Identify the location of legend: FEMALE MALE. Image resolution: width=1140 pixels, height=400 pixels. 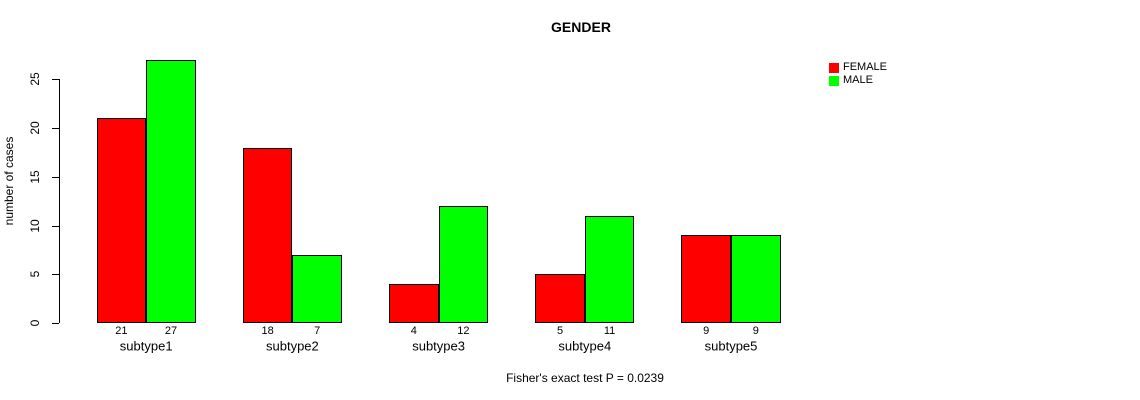
(858, 74).